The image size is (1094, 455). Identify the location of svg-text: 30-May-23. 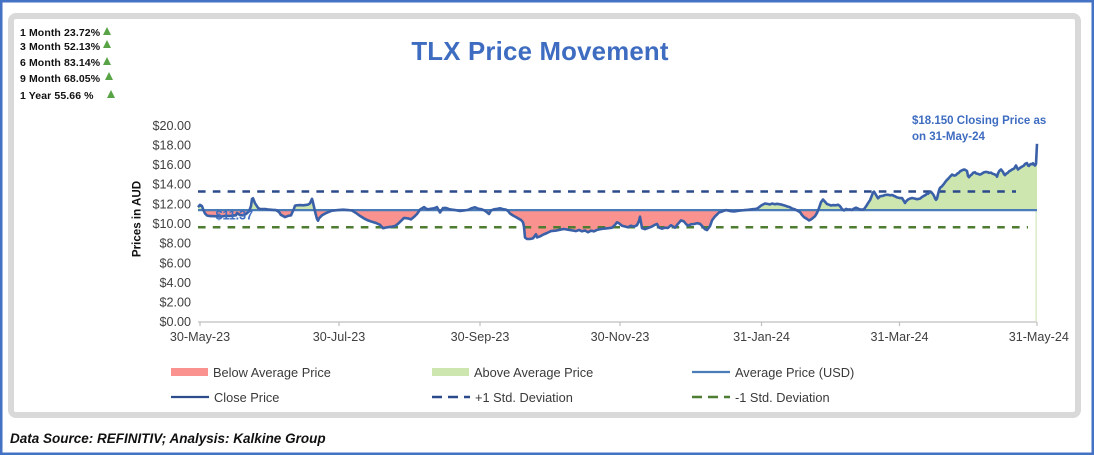
(200, 337).